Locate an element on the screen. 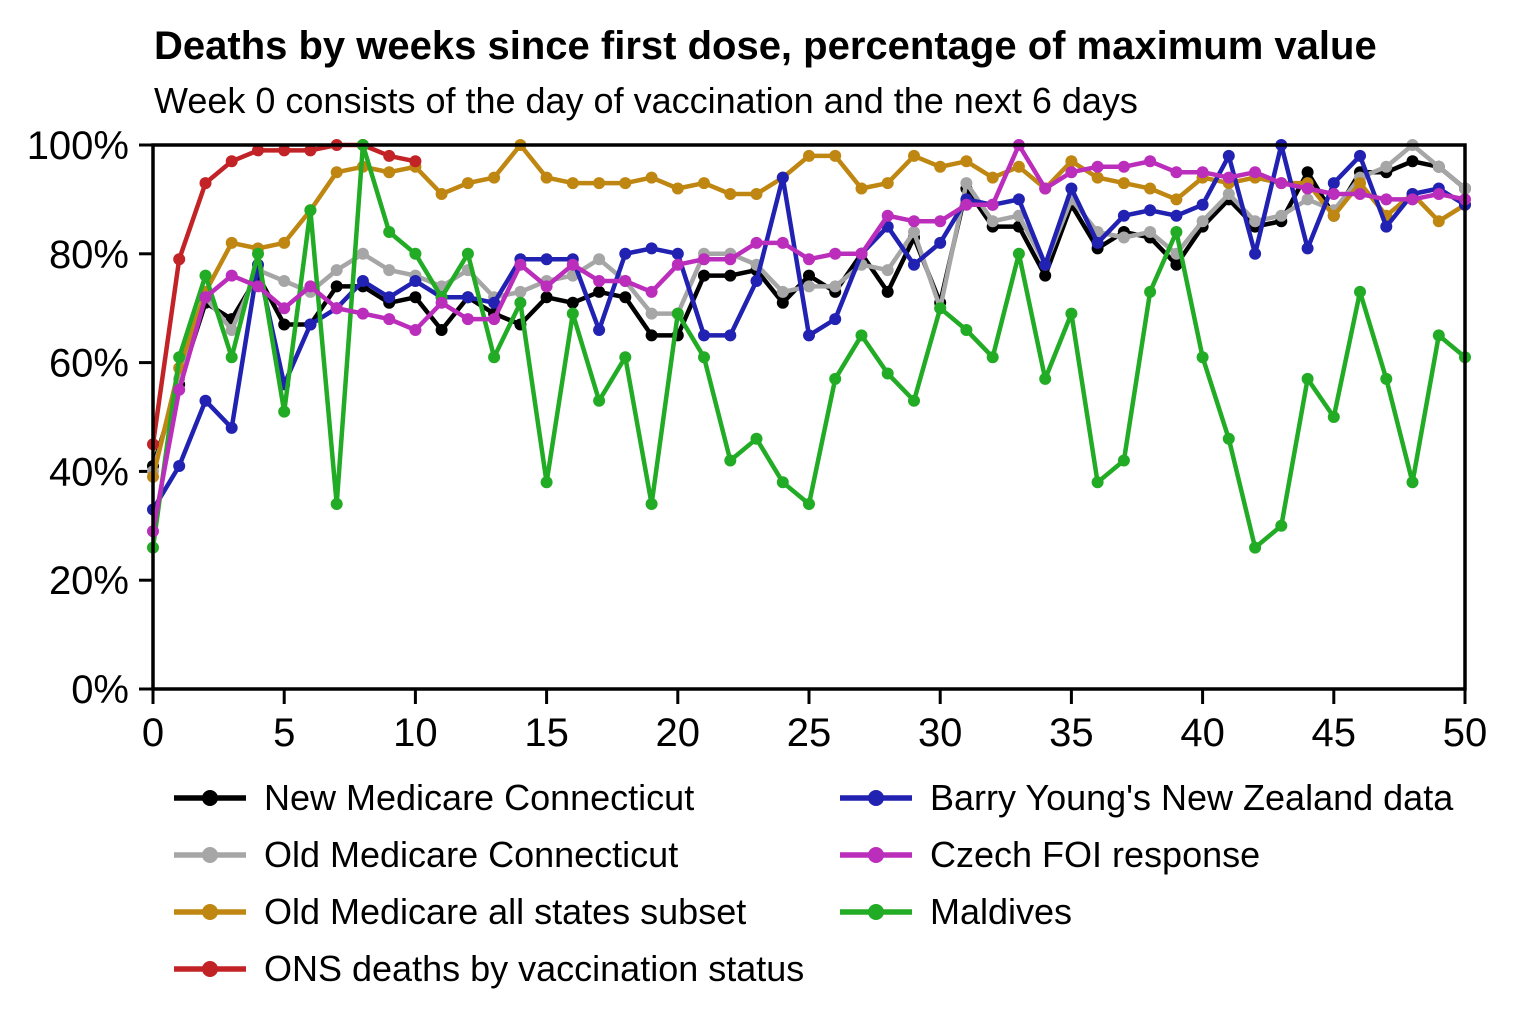  x-tick-label: 35 is located at coordinates (1071, 733).